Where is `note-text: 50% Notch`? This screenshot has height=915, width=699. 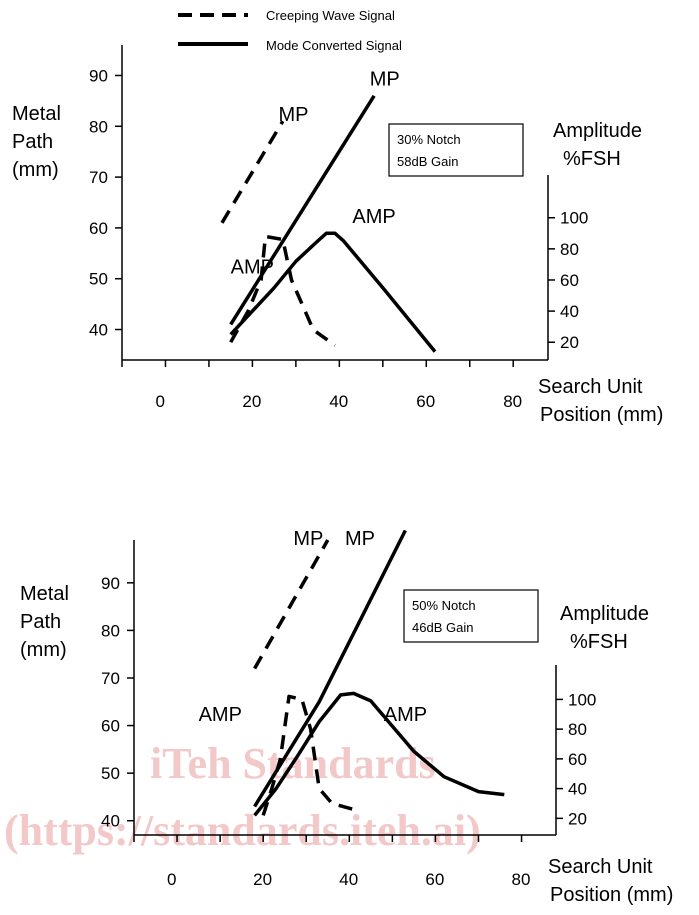 note-text: 50% Notch is located at coordinates (444, 605).